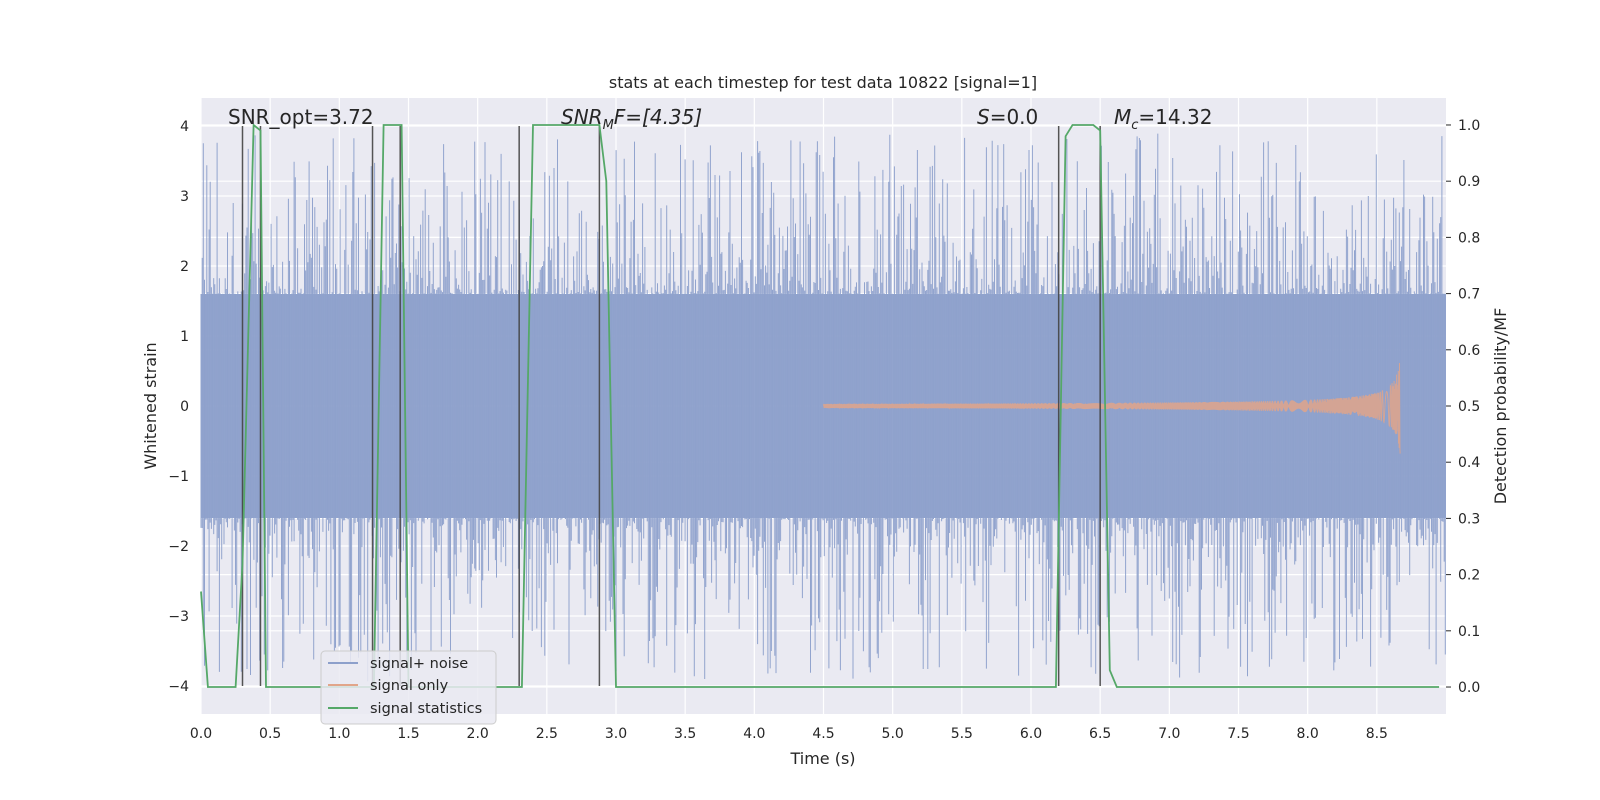 The width and height of the screenshot is (1600, 800). I want to click on signal-only-series, so click(1112, 408).